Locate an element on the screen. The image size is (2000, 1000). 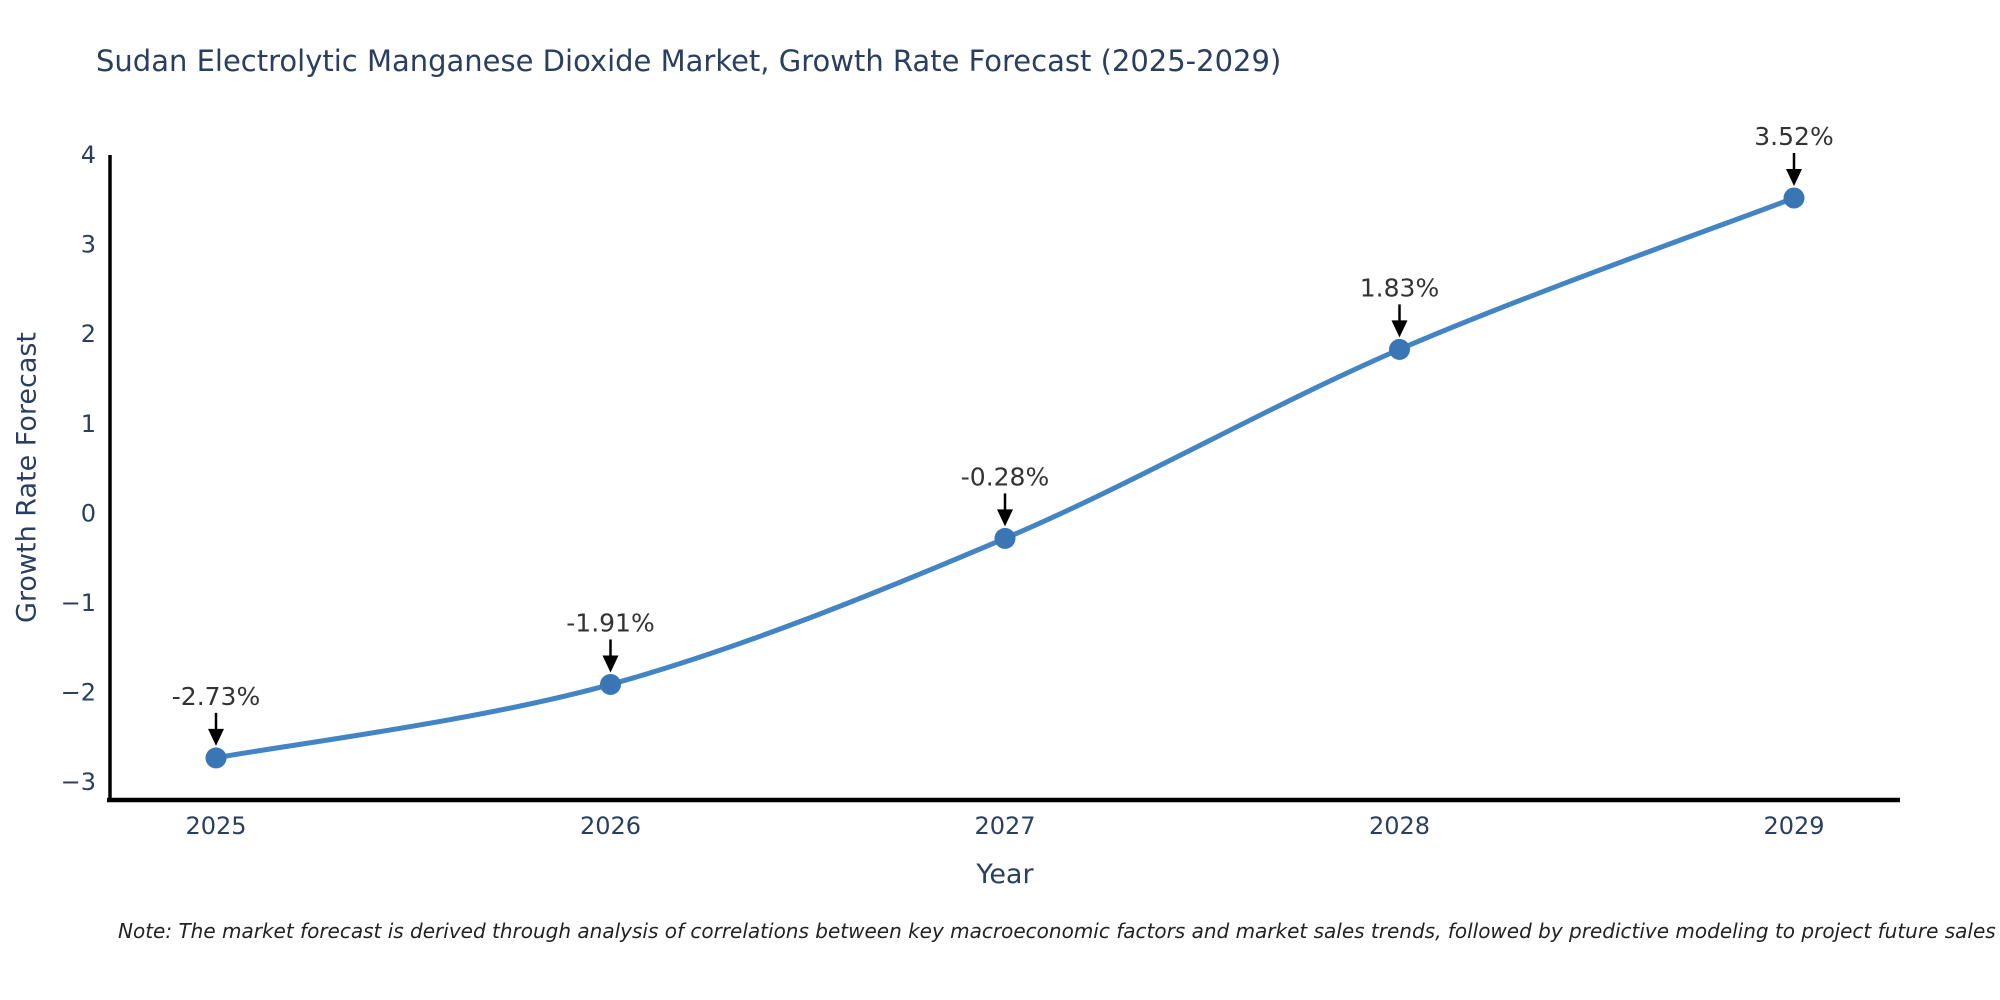
data-point-label: -1.91% is located at coordinates (610, 622).